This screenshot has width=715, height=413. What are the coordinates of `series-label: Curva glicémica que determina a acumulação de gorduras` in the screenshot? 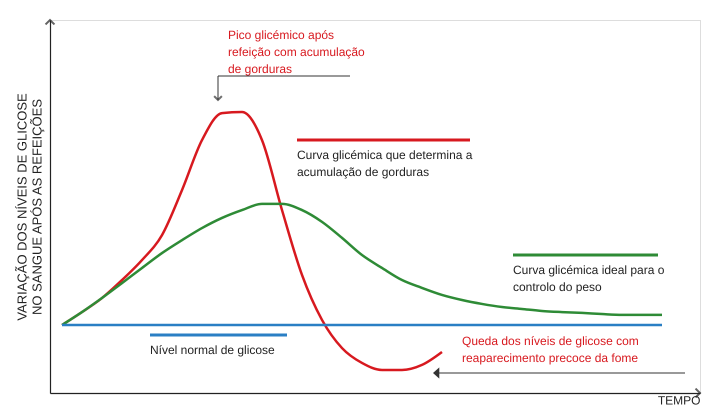 It's located at (385, 163).